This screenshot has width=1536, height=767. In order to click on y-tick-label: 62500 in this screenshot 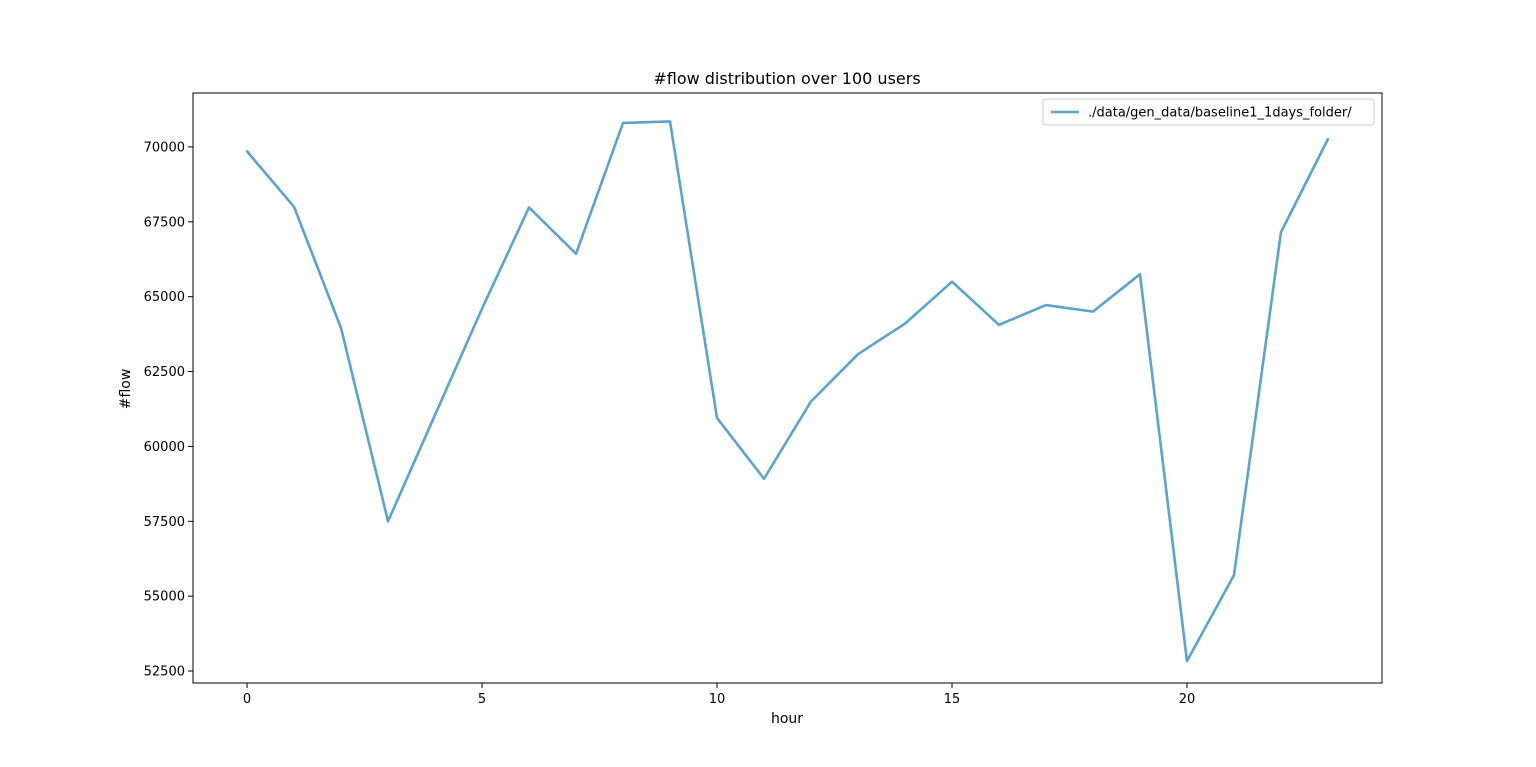, I will do `click(164, 372)`.